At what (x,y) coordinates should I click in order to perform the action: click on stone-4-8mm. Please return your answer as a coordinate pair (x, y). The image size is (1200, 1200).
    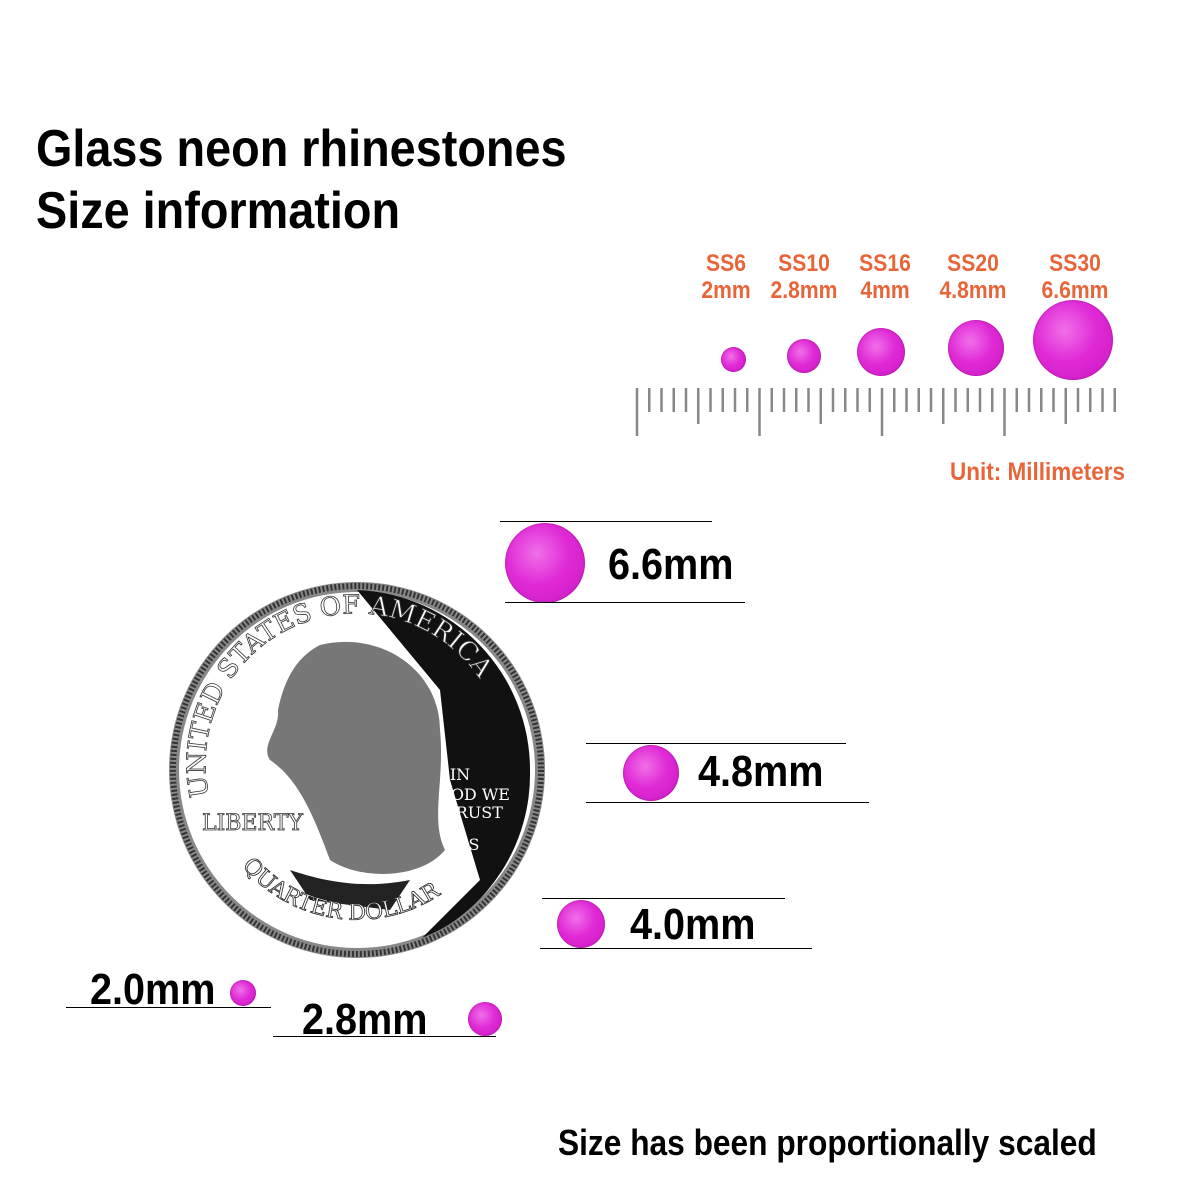
    Looking at the image, I should click on (651, 773).